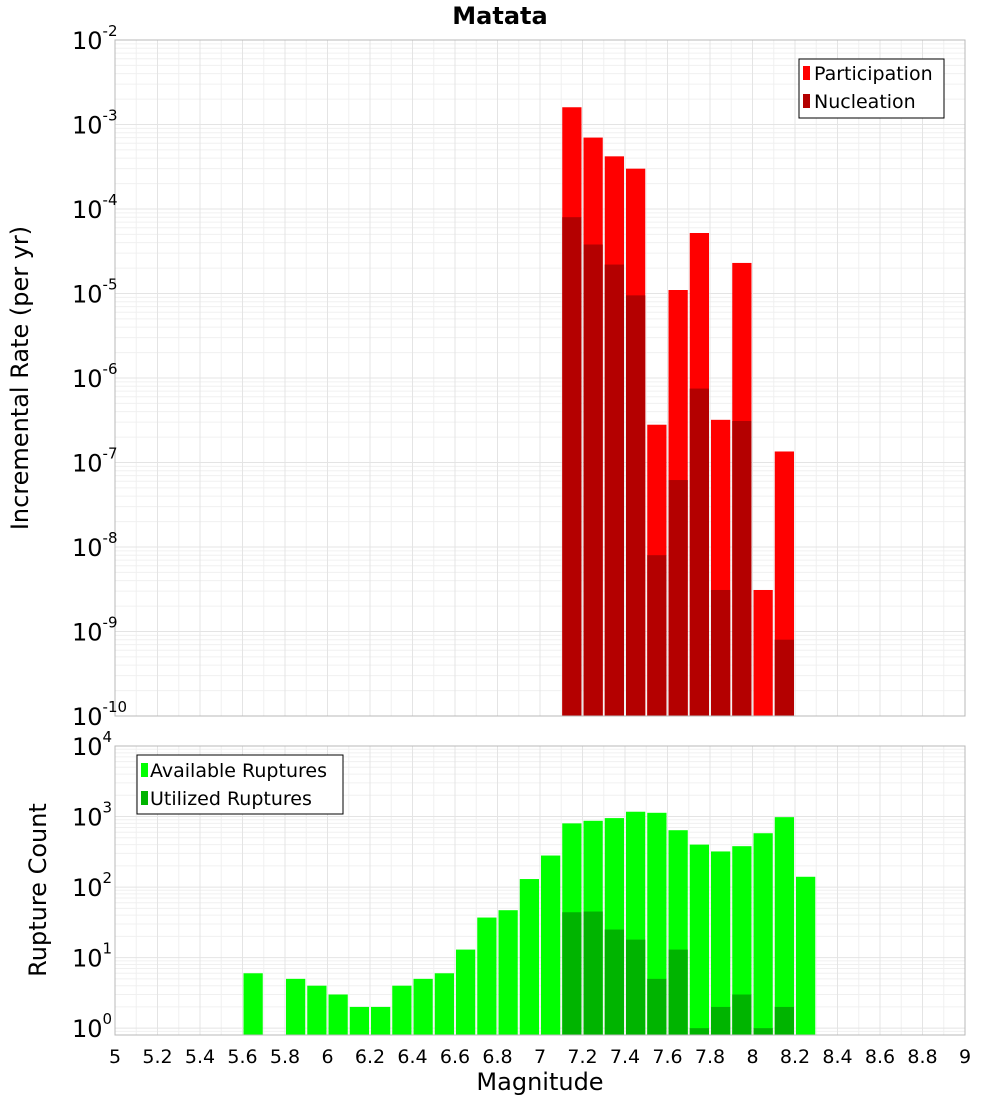  What do you see at coordinates (327, 1057) in the screenshot?
I see `x-tick-label: 6` at bounding box center [327, 1057].